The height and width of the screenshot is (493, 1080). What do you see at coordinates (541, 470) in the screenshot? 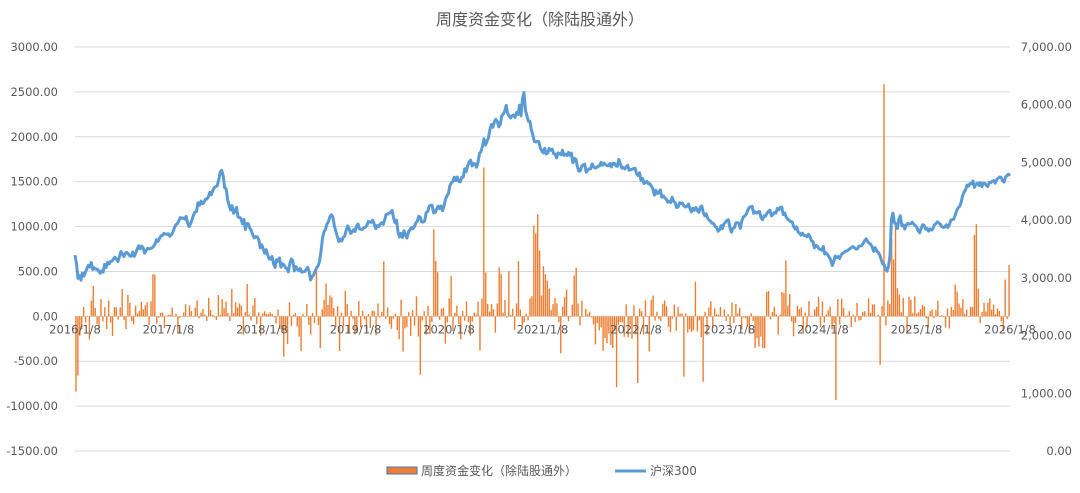
I see `legend: 周度资金变化（除陆股通外） 沪深300` at bounding box center [541, 470].